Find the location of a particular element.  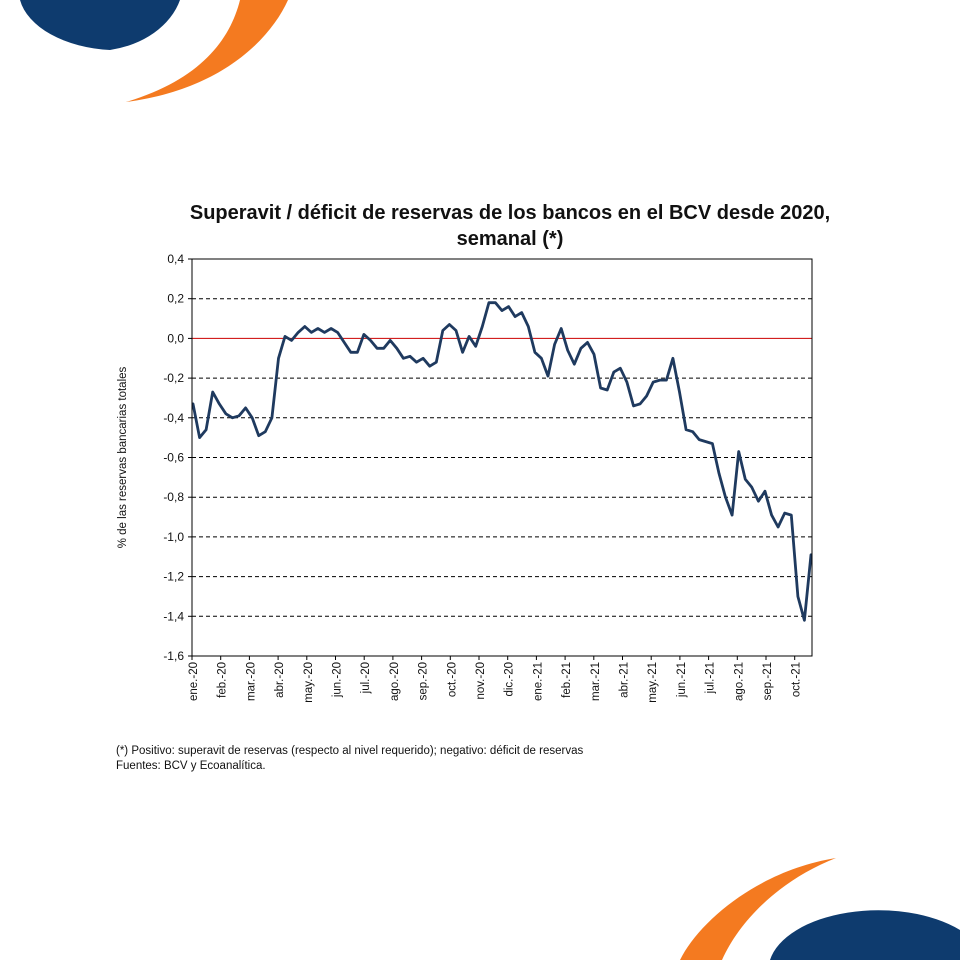

y-tick-label: 0,2 is located at coordinates (175, 299).